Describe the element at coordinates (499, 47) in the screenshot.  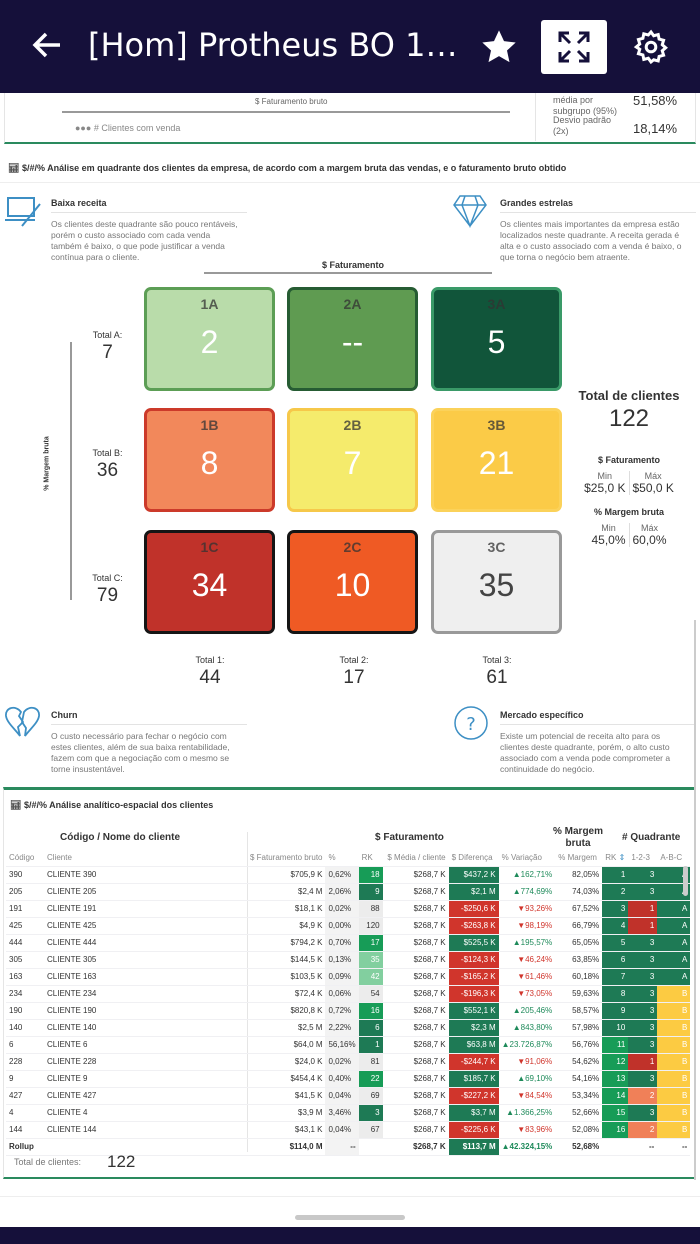
I see `star-icon` at that location.